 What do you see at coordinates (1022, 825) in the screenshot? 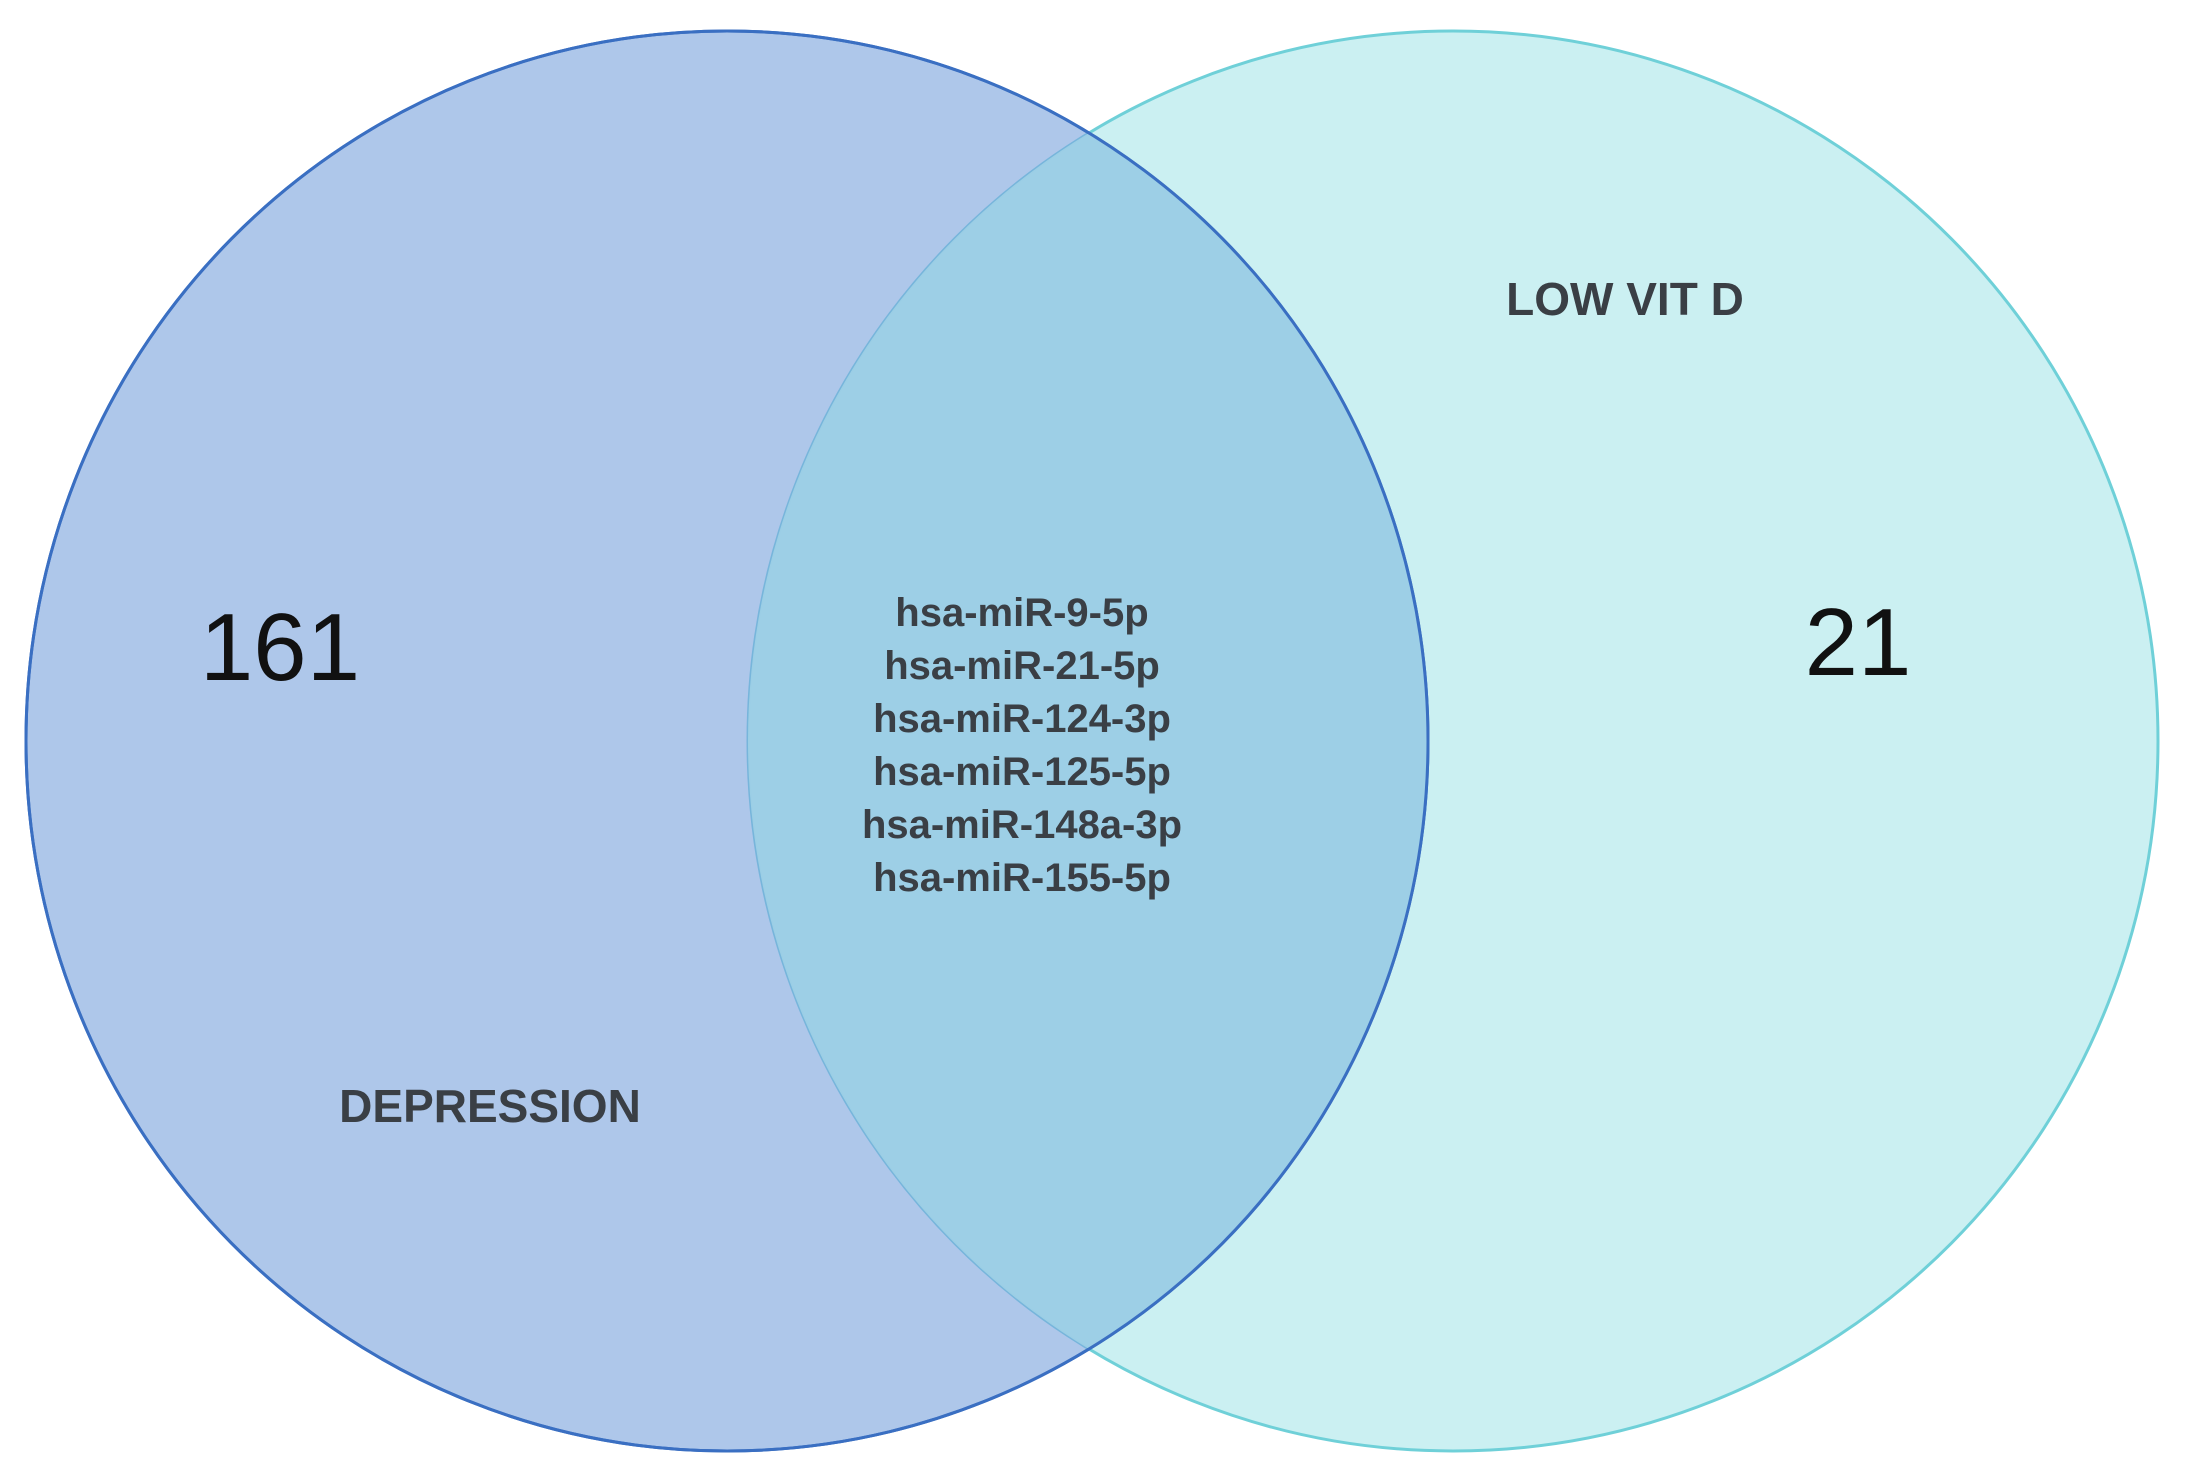
I see `intersection-item: hsa-miR-148a-3p` at bounding box center [1022, 825].